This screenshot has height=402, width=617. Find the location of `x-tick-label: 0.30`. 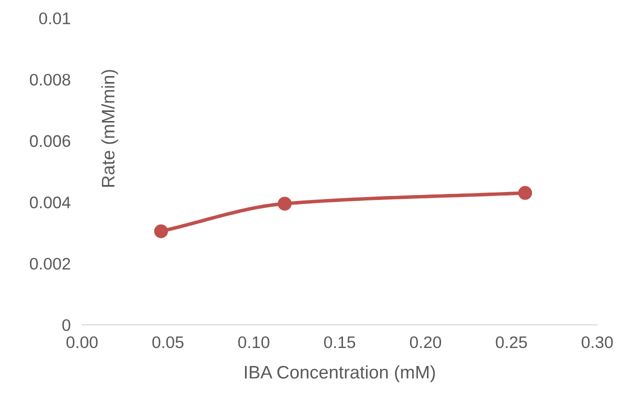

x-tick-label: 0.30 is located at coordinates (597, 342).